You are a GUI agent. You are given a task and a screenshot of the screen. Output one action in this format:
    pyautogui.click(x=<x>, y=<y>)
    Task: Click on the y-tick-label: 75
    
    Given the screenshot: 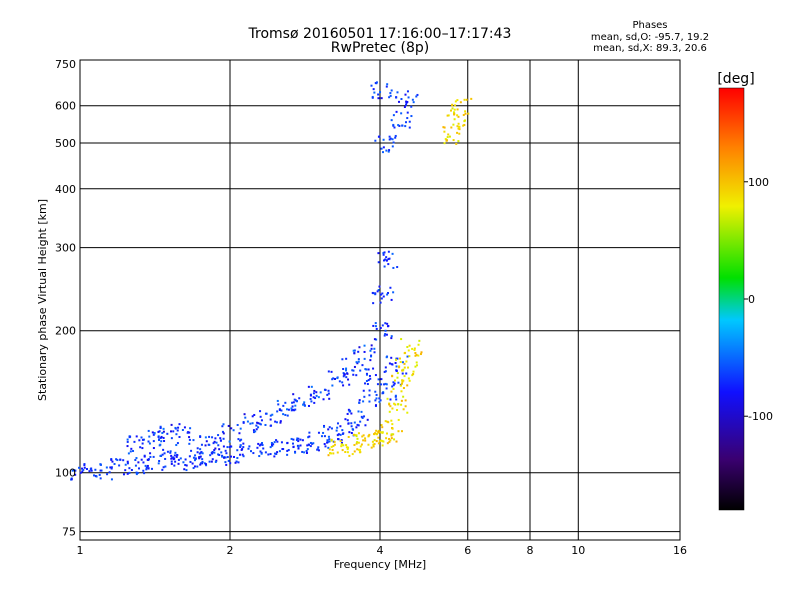 What is the action you would take?
    pyautogui.click(x=69, y=532)
    